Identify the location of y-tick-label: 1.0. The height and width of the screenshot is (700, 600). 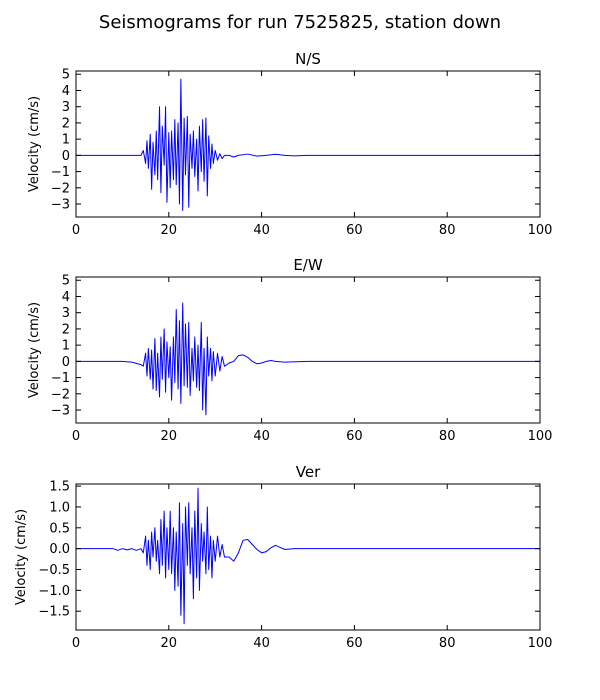
(59, 507).